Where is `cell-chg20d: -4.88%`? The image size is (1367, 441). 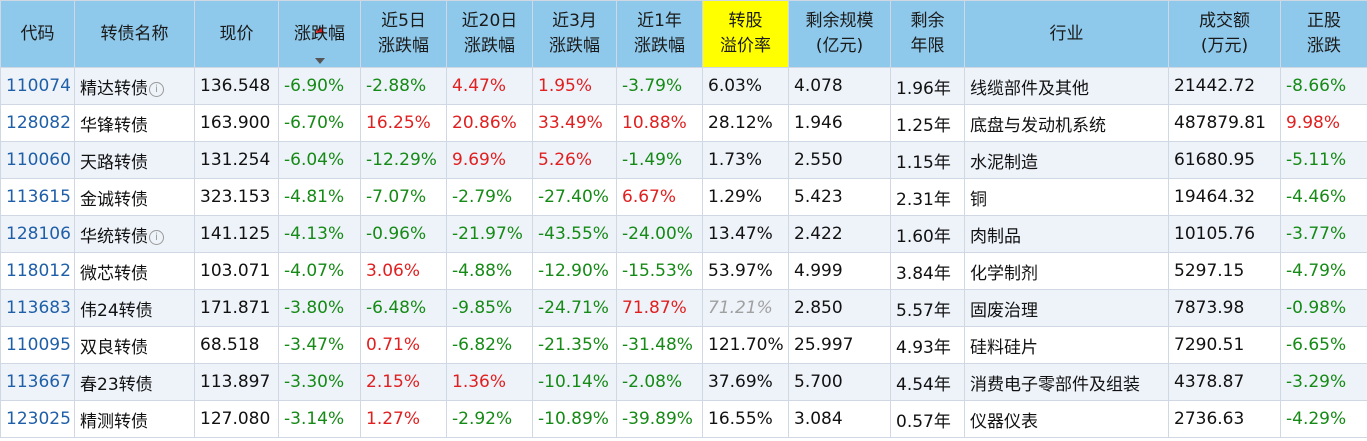 cell-chg20d: -4.88% is located at coordinates (489, 271).